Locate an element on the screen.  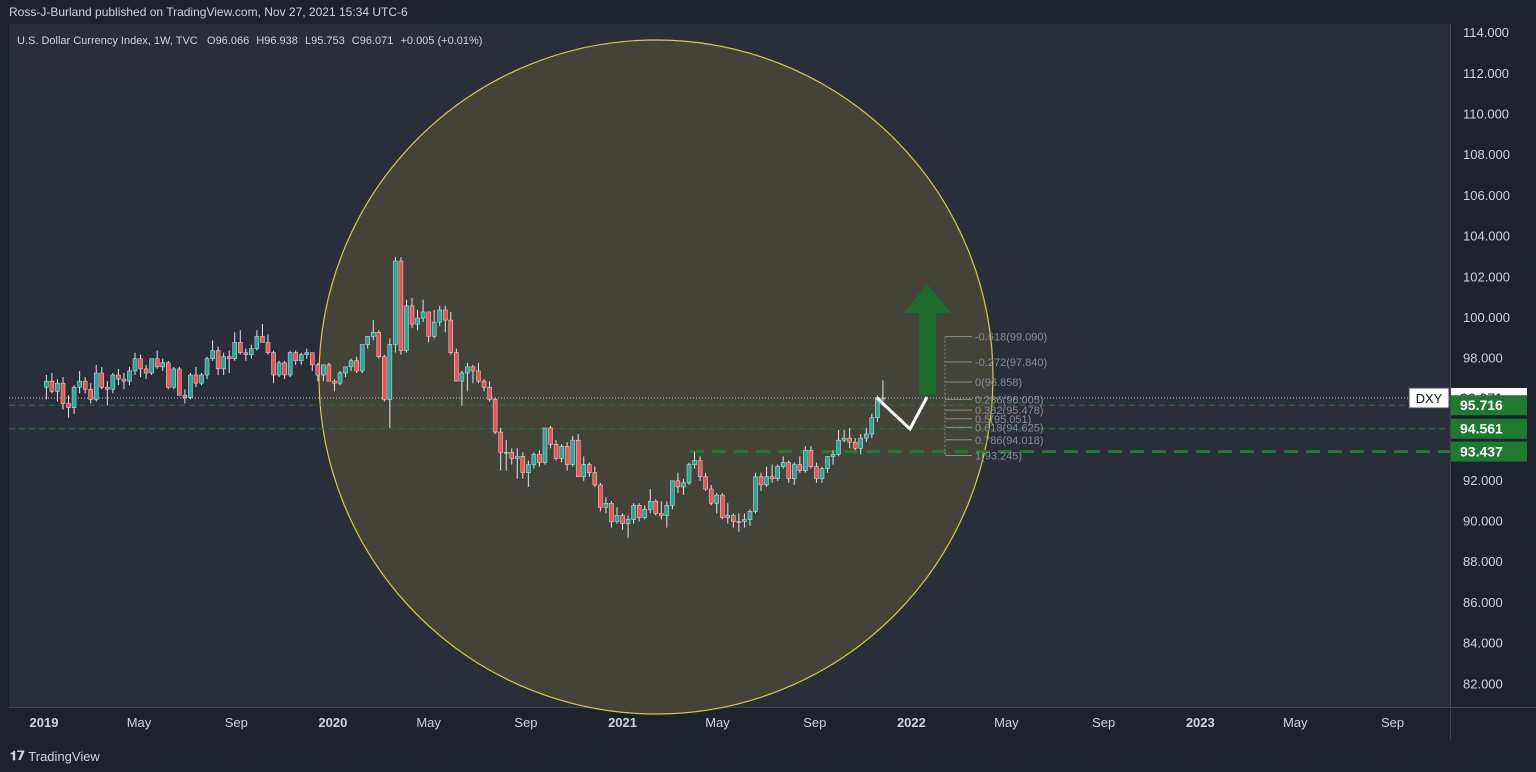
tradingview-logo: 𝟏𝟳 TradingView is located at coordinates (55, 756).